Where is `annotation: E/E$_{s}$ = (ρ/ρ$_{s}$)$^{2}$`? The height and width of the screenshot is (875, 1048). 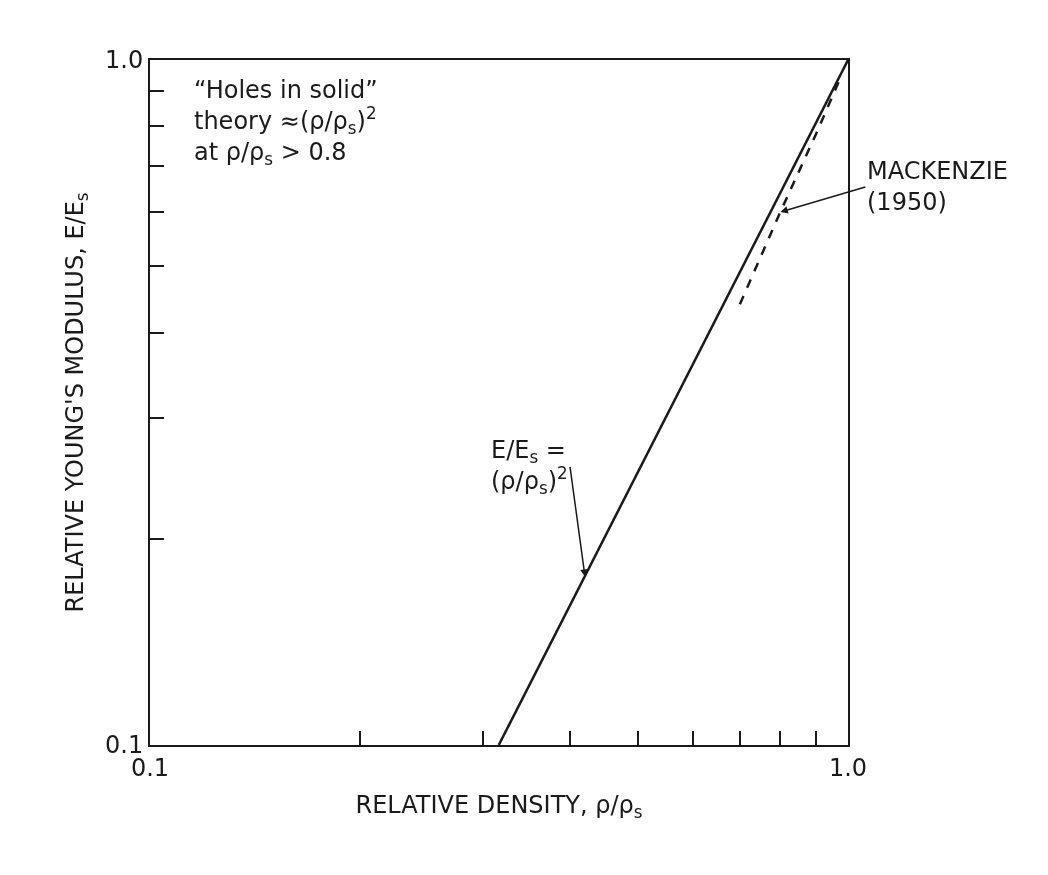 annotation: E/E$_{s}$ = (ρ/ρ$_{s}$)$^{2}$ is located at coordinates (529, 467).